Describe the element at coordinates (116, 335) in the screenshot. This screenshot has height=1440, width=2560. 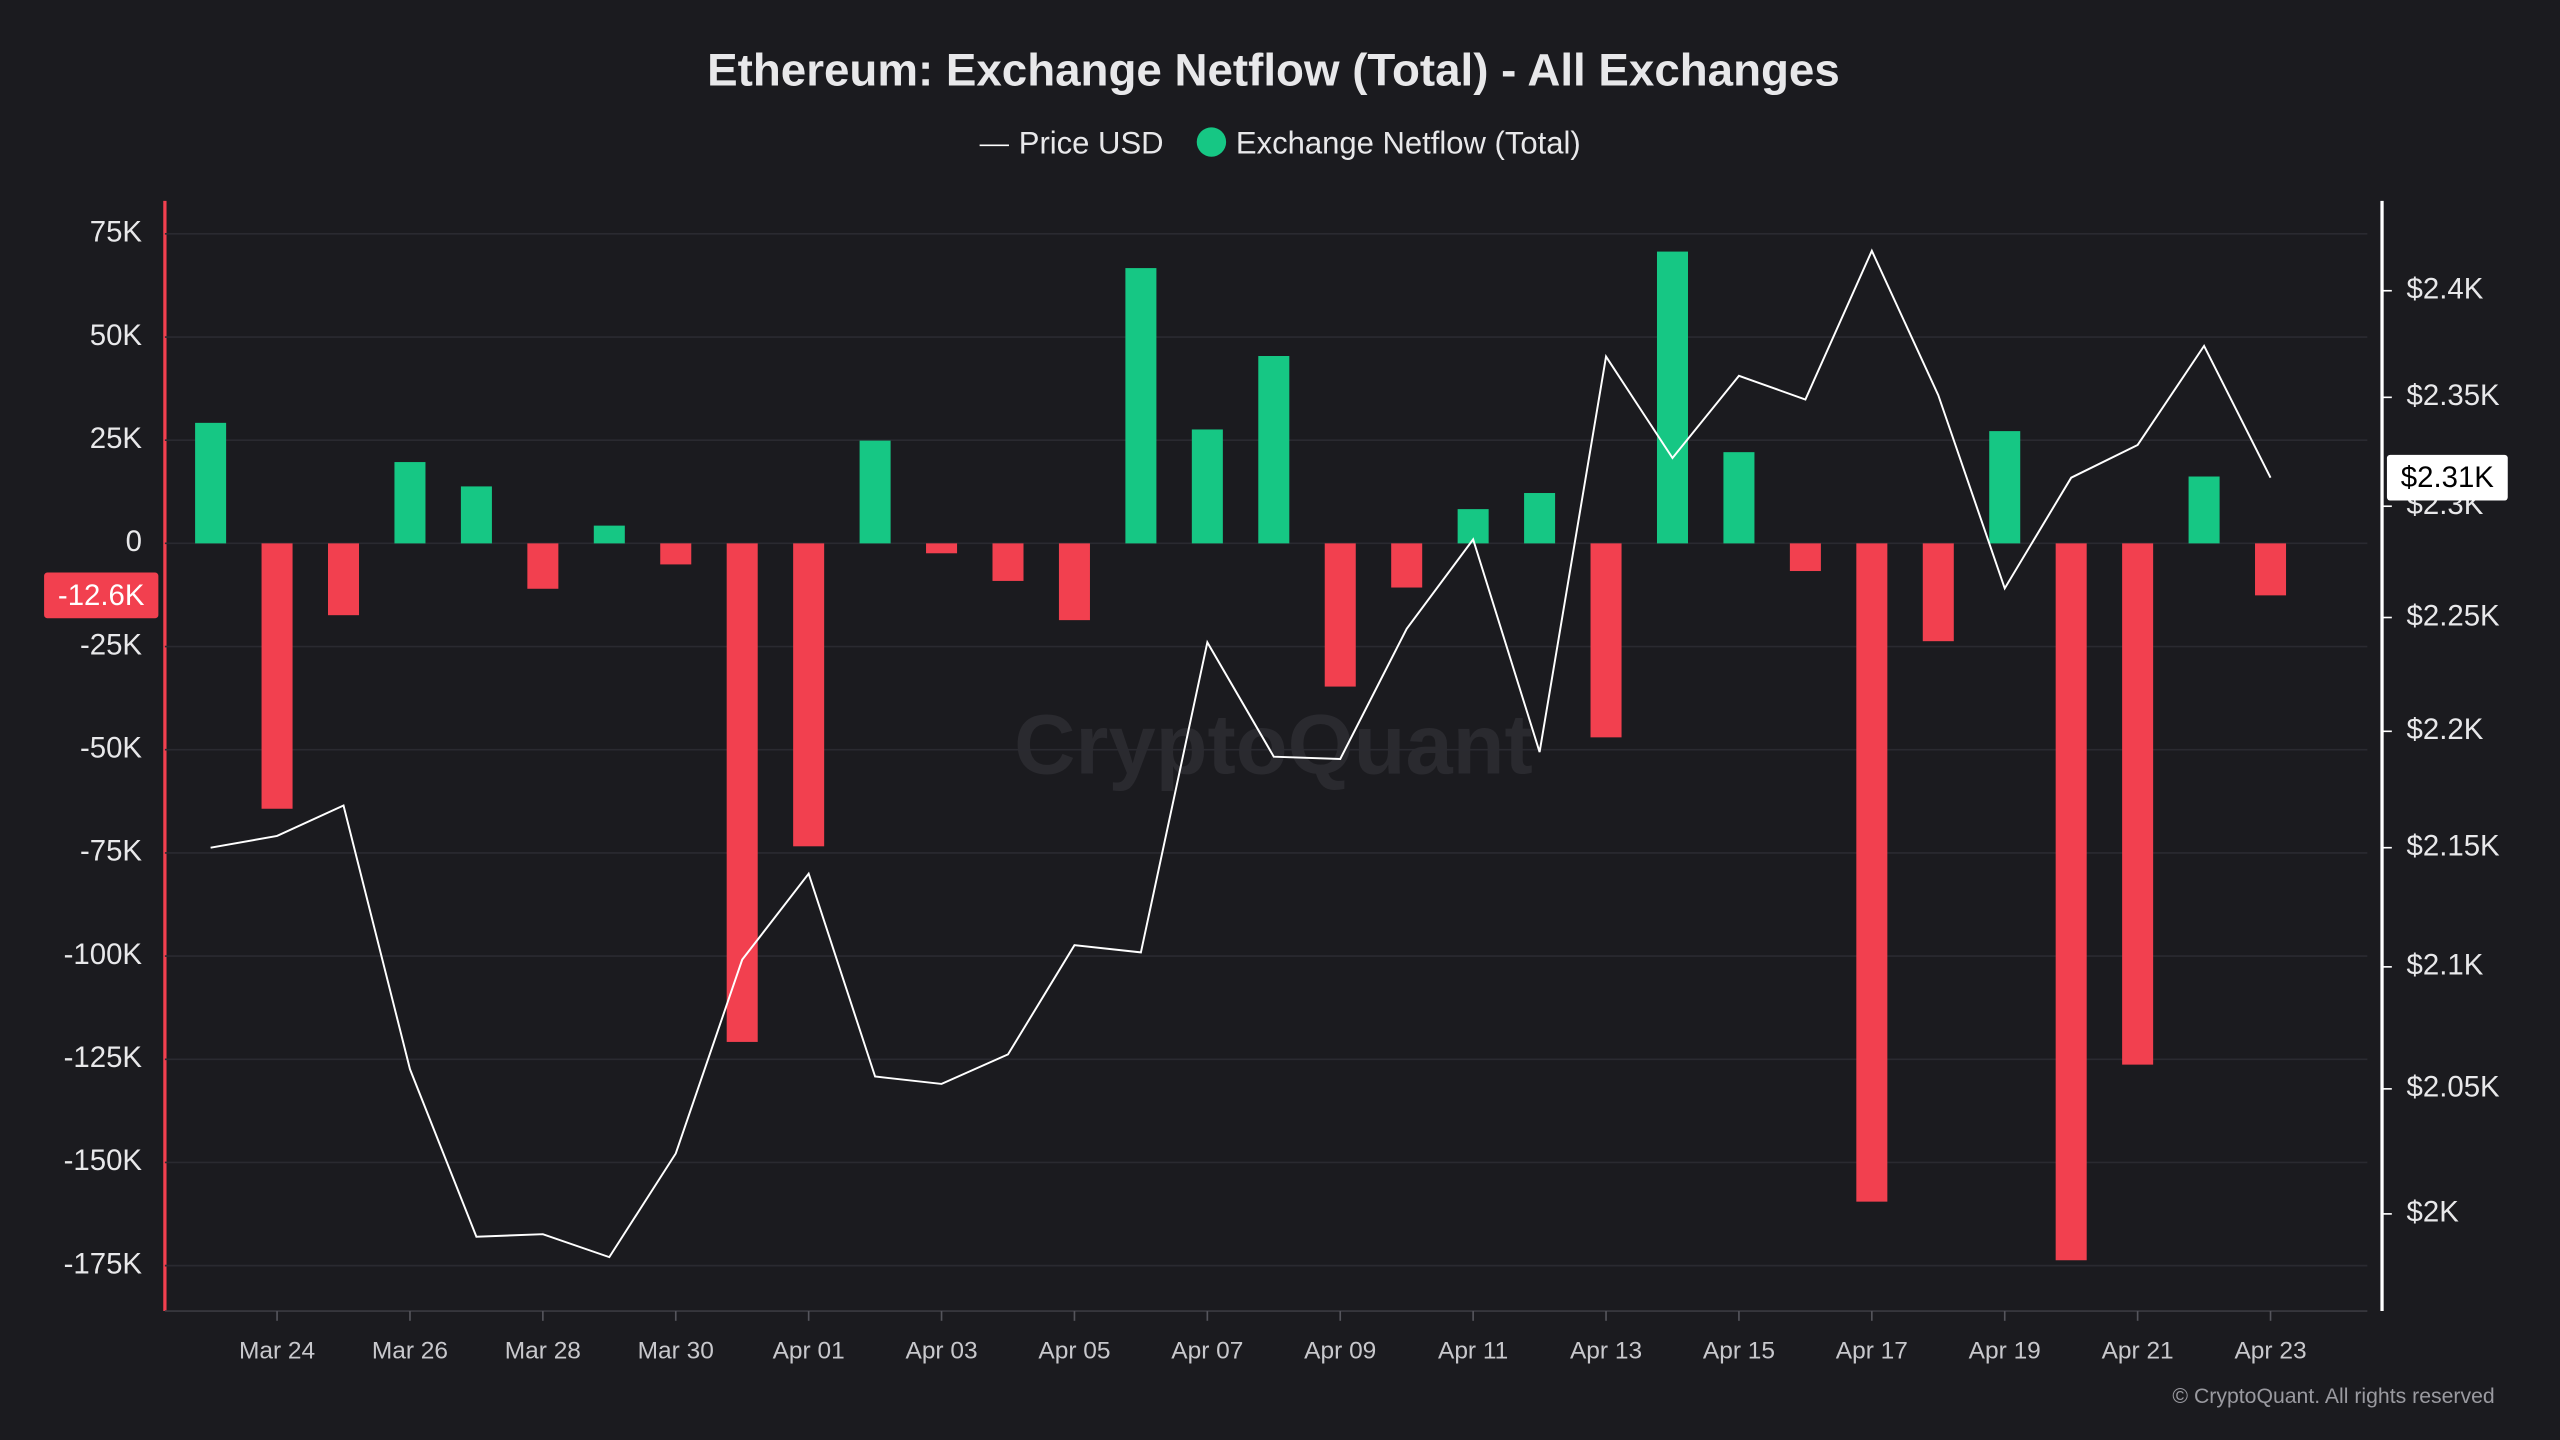
I see `y-tick-label: 50K` at that location.